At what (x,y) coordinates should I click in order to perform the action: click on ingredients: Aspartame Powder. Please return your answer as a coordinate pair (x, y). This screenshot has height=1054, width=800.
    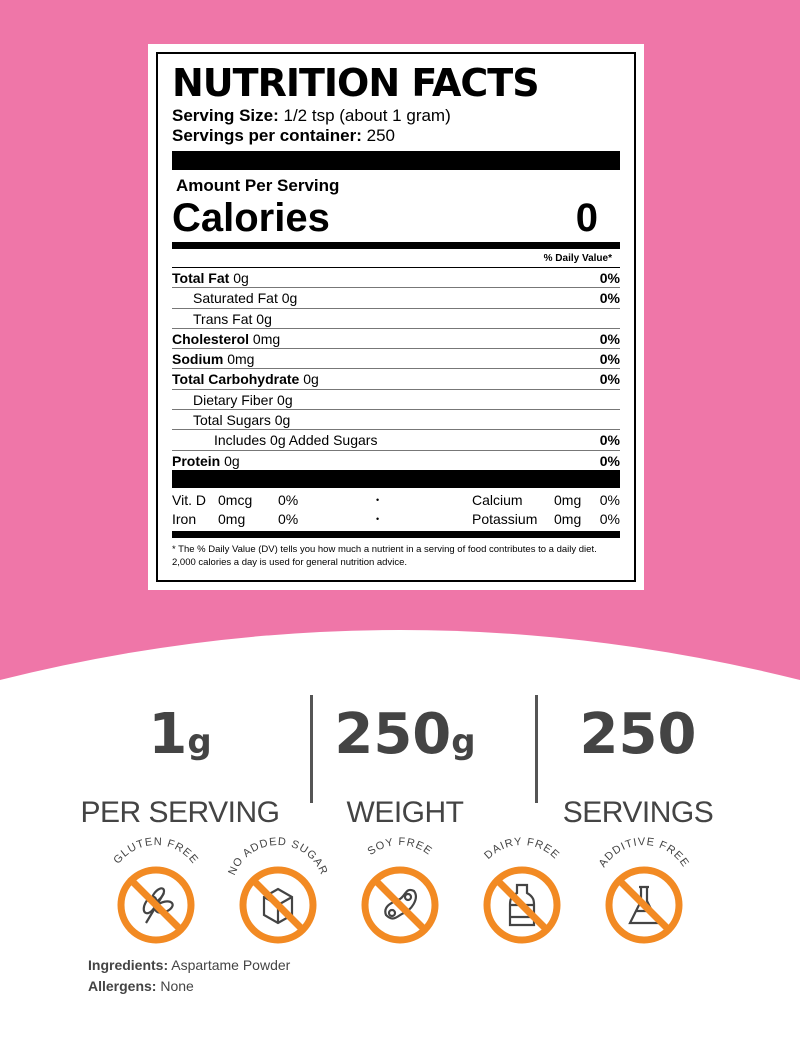
    Looking at the image, I should click on (231, 965).